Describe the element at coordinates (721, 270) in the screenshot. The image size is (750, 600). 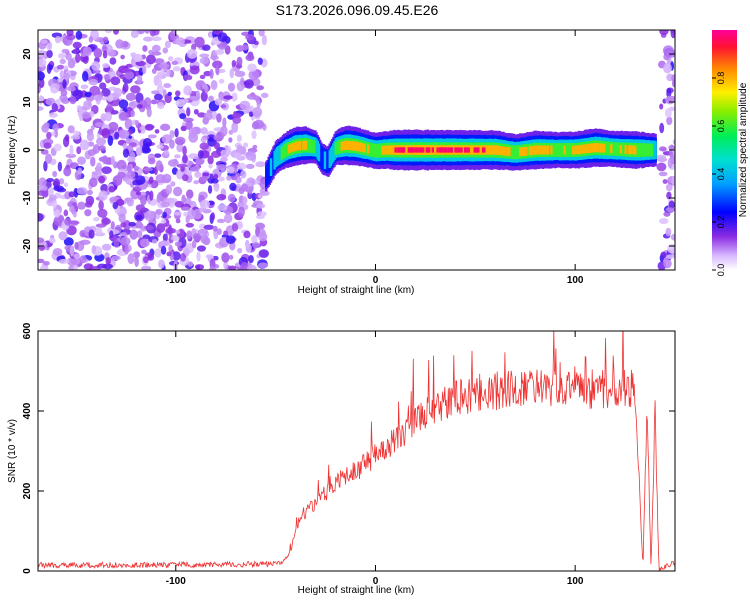
I see `colorbar-tick-label: 0.0` at that location.